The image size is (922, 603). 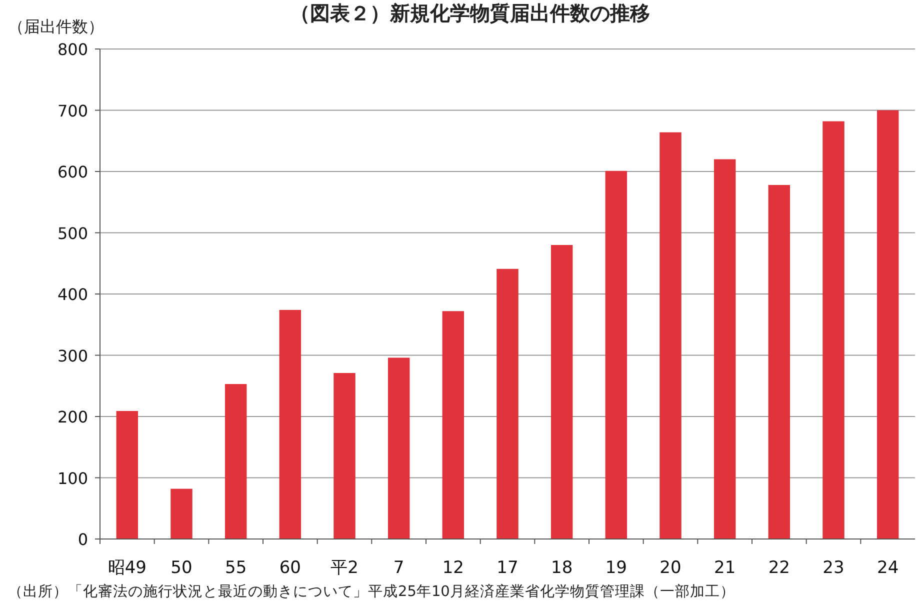 What do you see at coordinates (371, 591) in the screenshot?
I see `text: （出所）「化審法の施行状況と最近の動きについて」平成25年10月経済産業省化学物質管理課（一部加工）` at bounding box center [371, 591].